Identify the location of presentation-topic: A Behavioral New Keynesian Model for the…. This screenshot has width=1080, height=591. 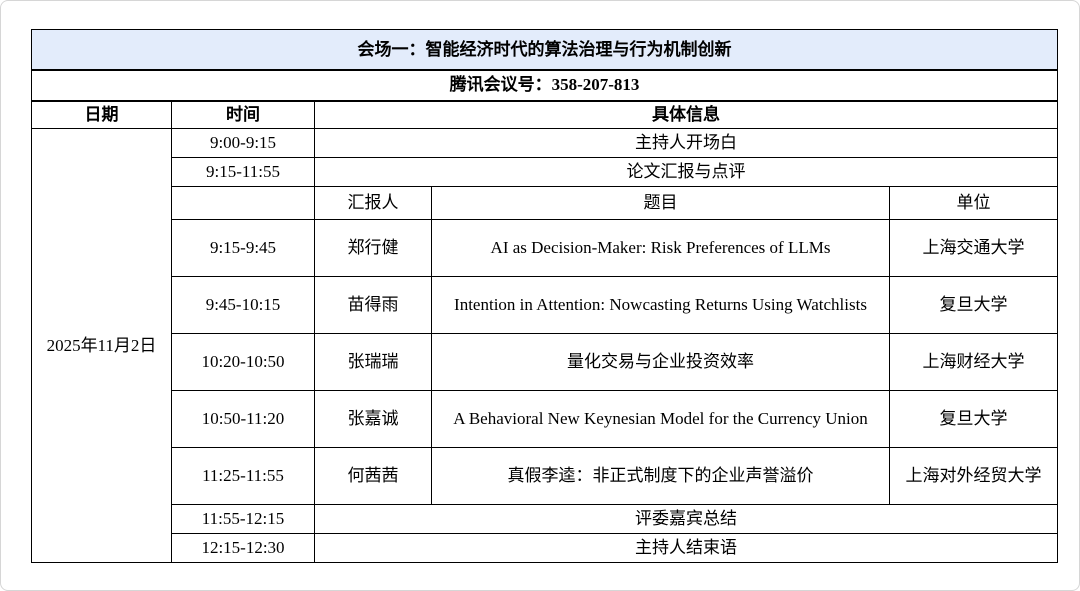
(660, 419).